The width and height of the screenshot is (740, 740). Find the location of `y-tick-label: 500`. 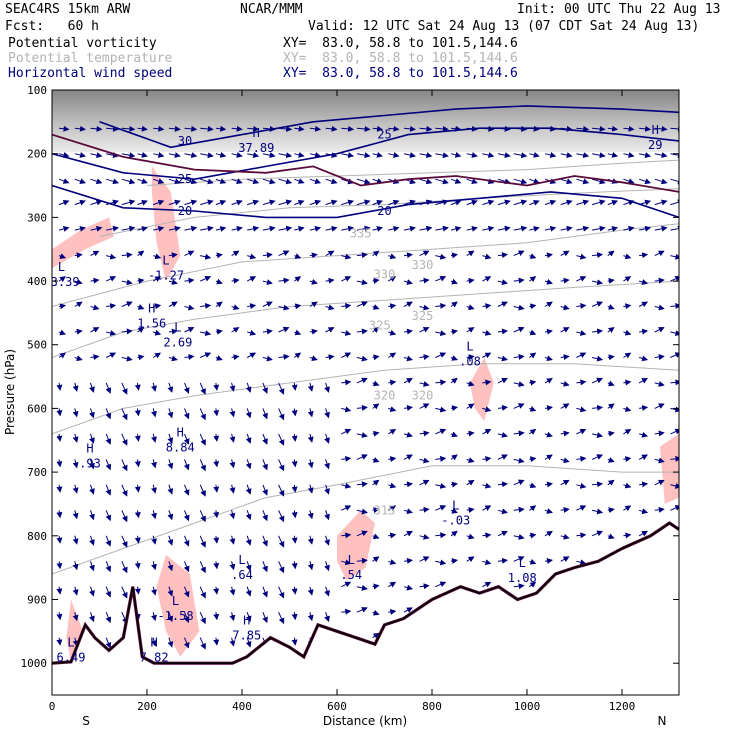

y-tick-label: 500 is located at coordinates (37, 345).